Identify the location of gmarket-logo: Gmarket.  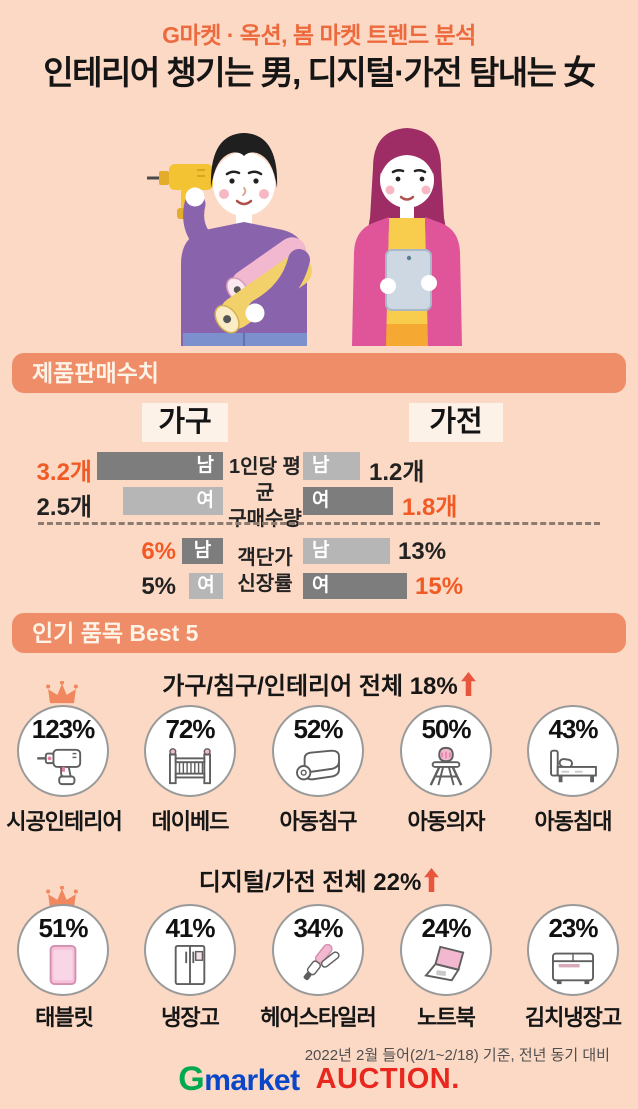
(239, 1079).